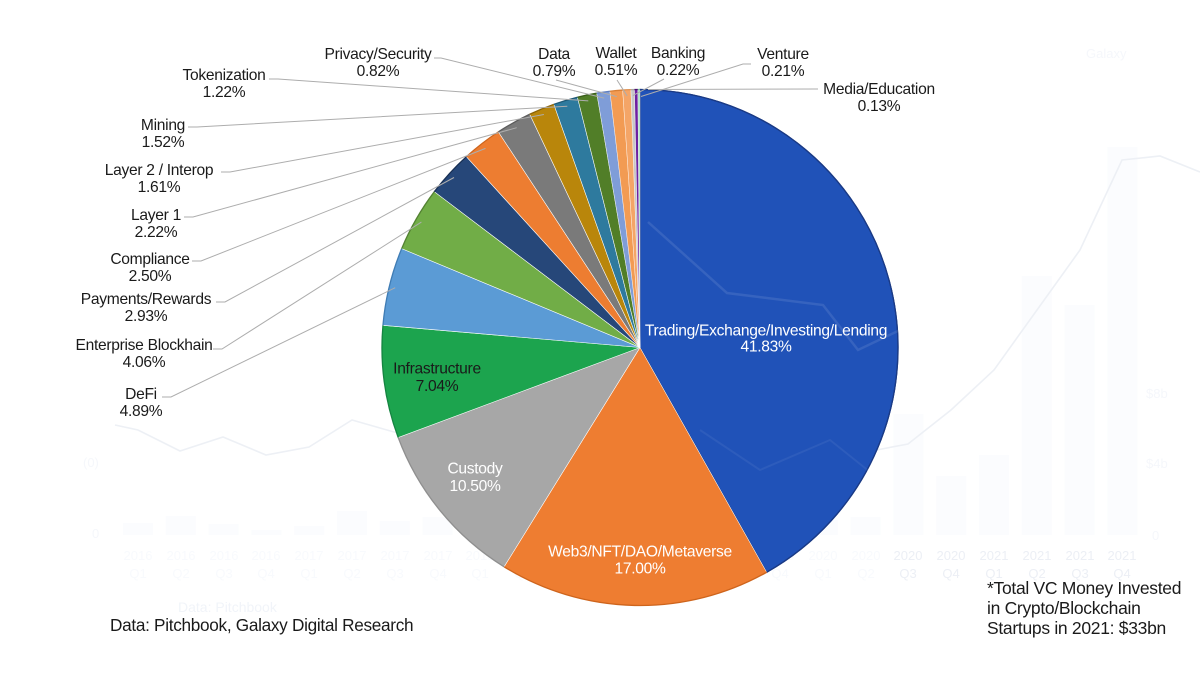  What do you see at coordinates (1157, 463) in the screenshot?
I see `svg-text: $4b` at bounding box center [1157, 463].